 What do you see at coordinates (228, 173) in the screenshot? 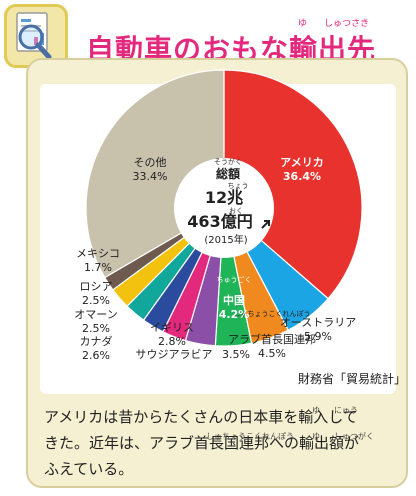
I see `total-label: 総額` at bounding box center [228, 173].